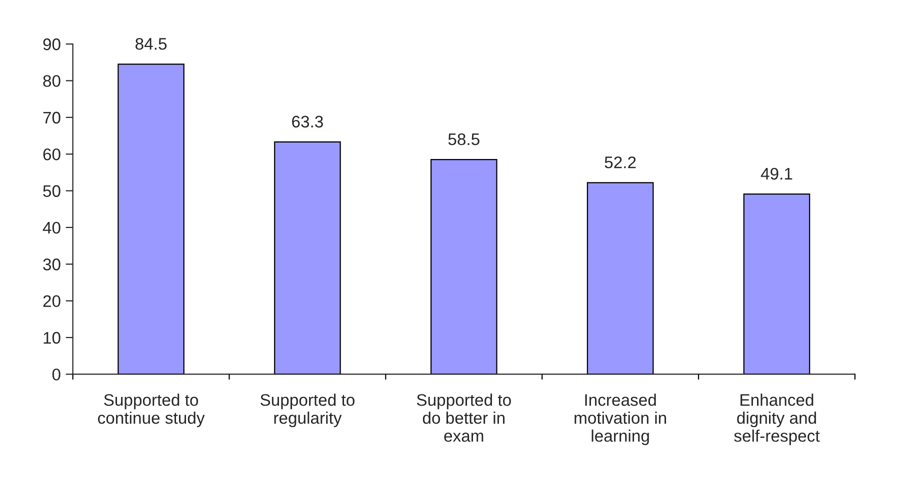 This screenshot has height=481, width=899. I want to click on y-tick-label: 70, so click(51, 118).